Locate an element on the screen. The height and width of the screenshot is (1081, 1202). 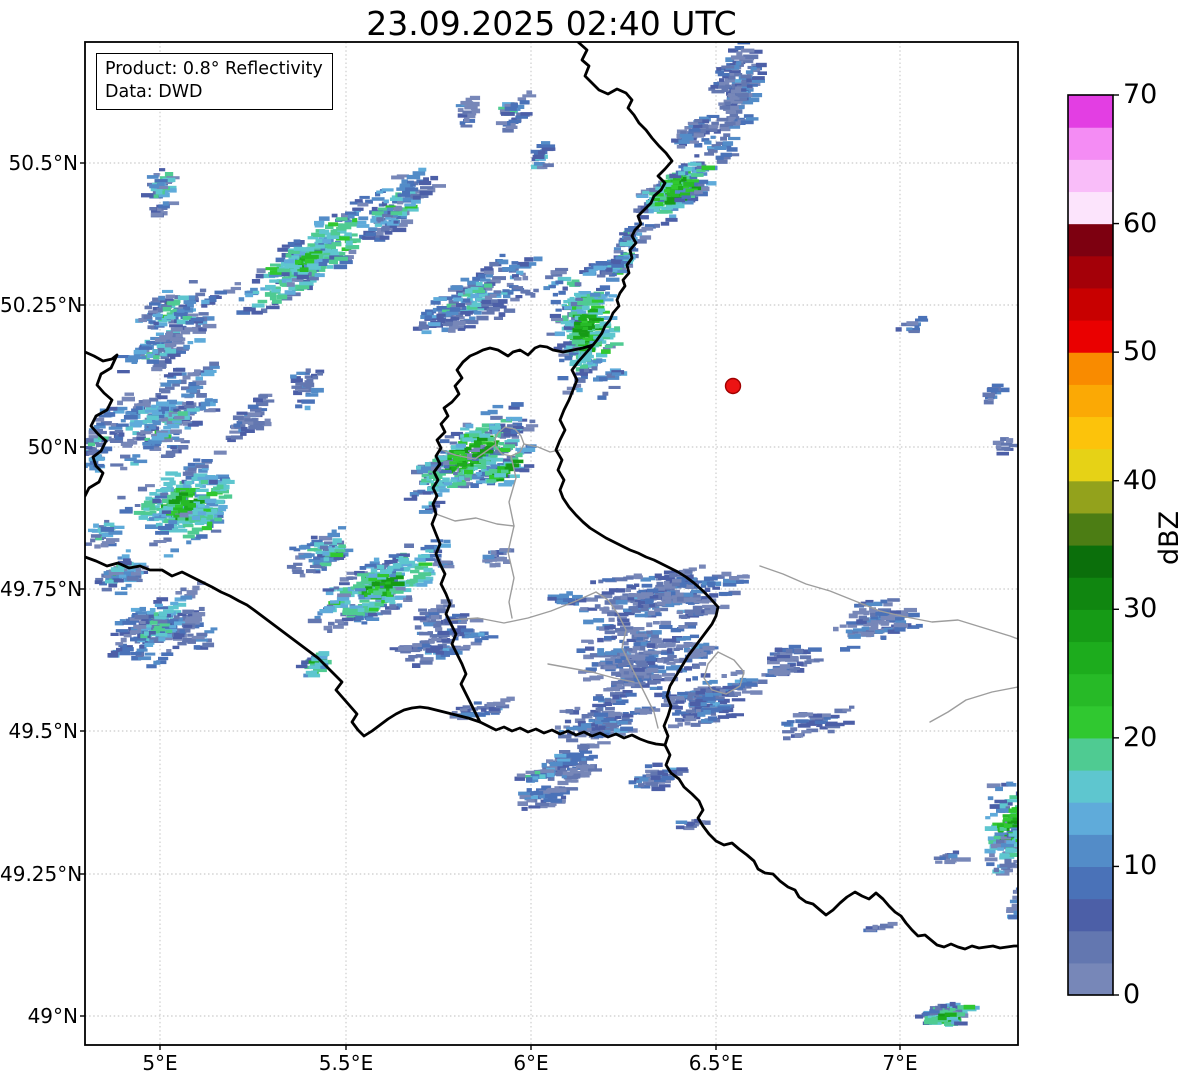
colorbar-tick-label: 50 is located at coordinates (1140, 352).